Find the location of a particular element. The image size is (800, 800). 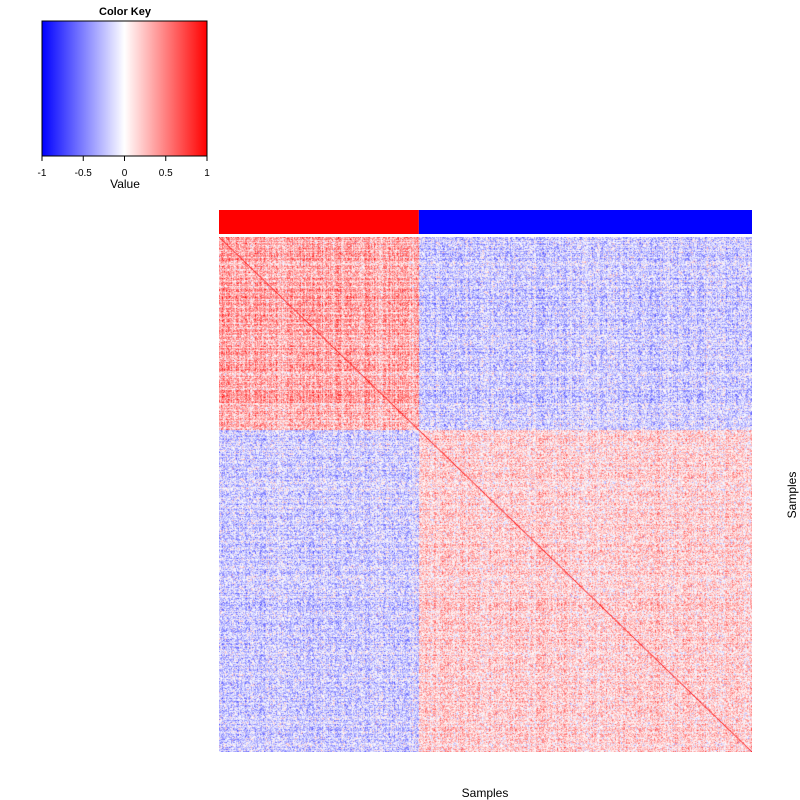

color-key-tick-label: -1 is located at coordinates (42, 173).